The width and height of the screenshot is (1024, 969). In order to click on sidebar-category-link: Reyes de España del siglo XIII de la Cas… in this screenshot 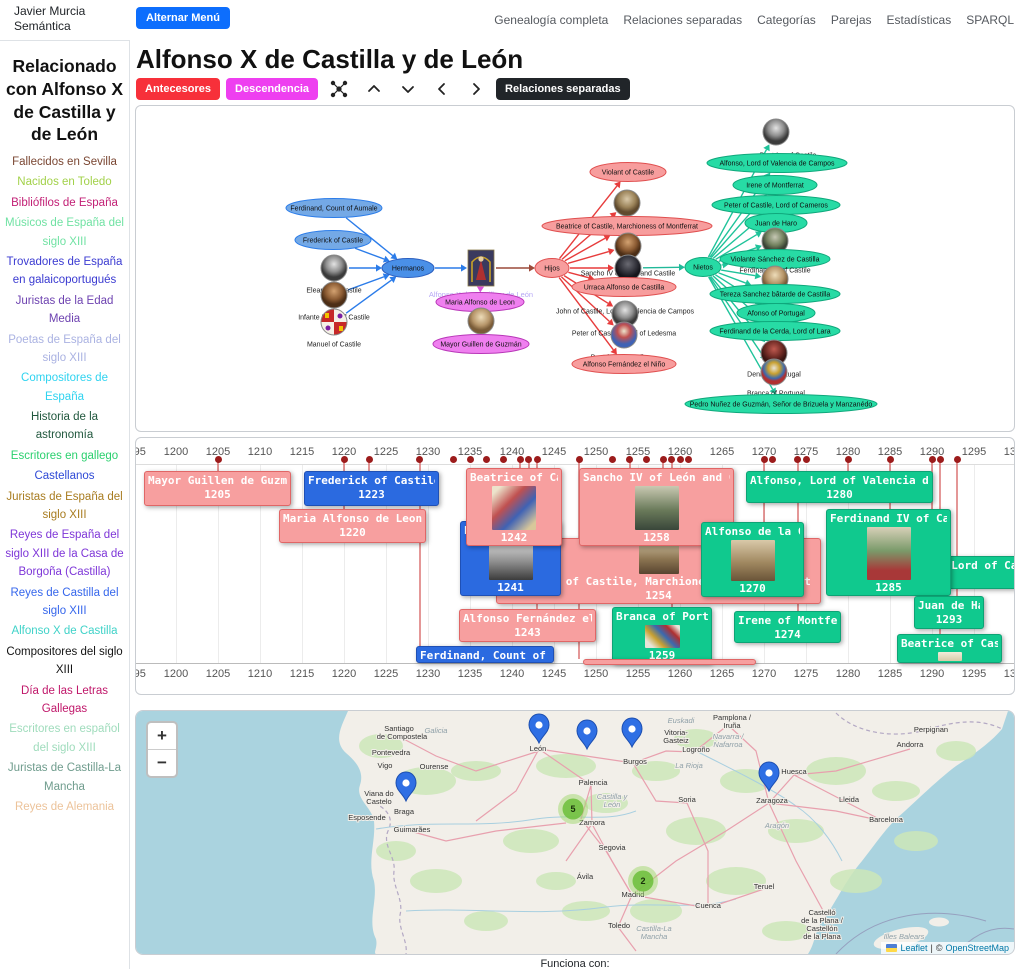, I will do `click(64, 554)`.